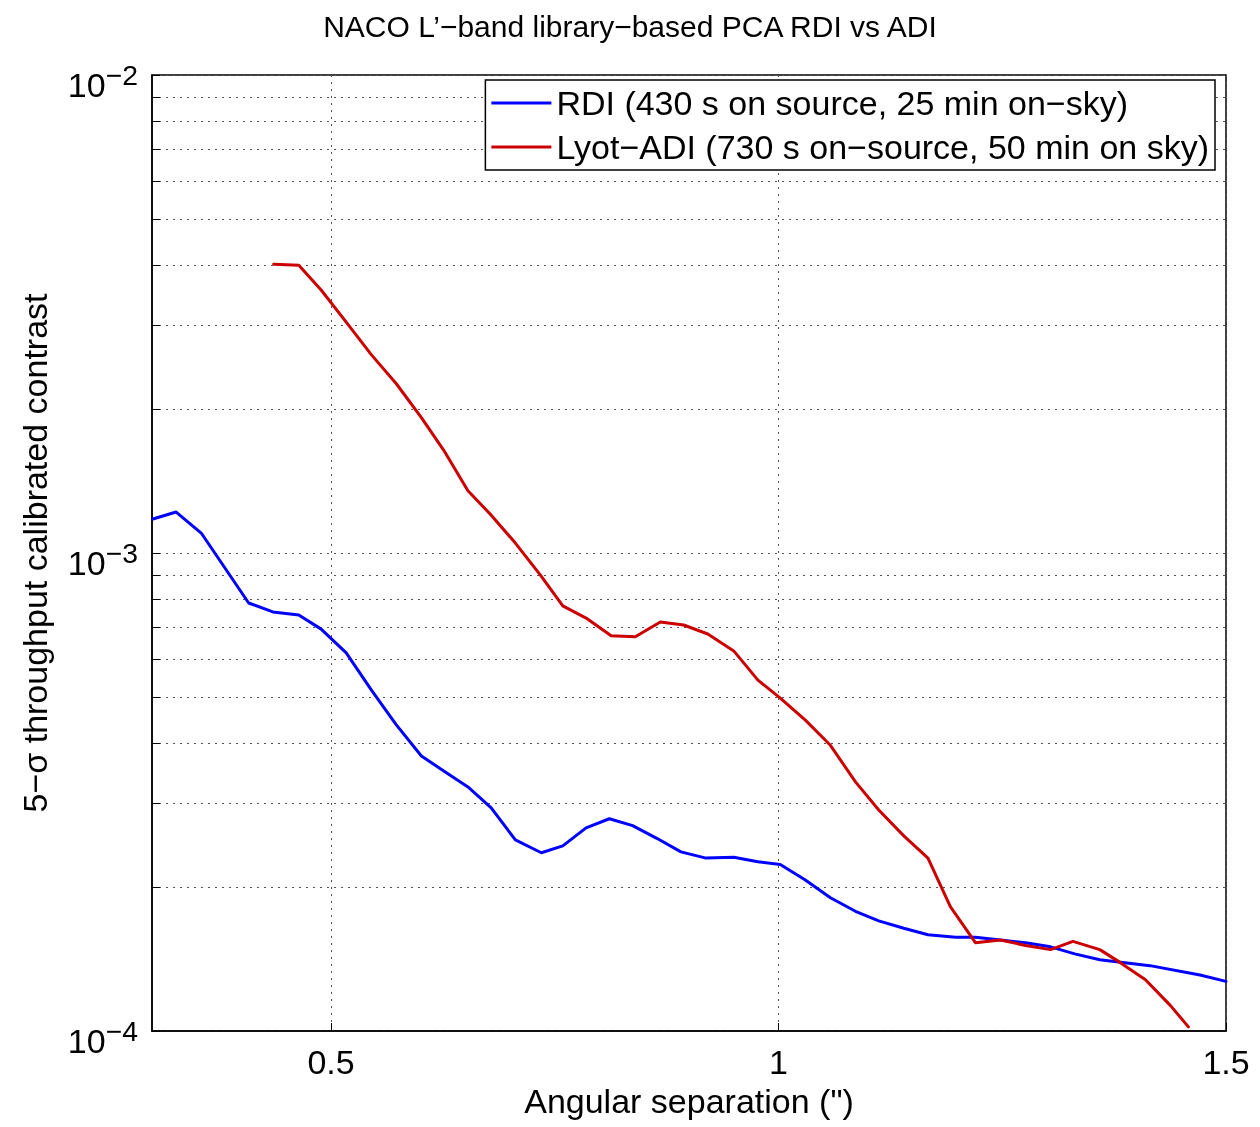 The width and height of the screenshot is (1260, 1127). Describe the element at coordinates (331, 1062) in the screenshot. I see `x-tick-label: 0.5` at that location.